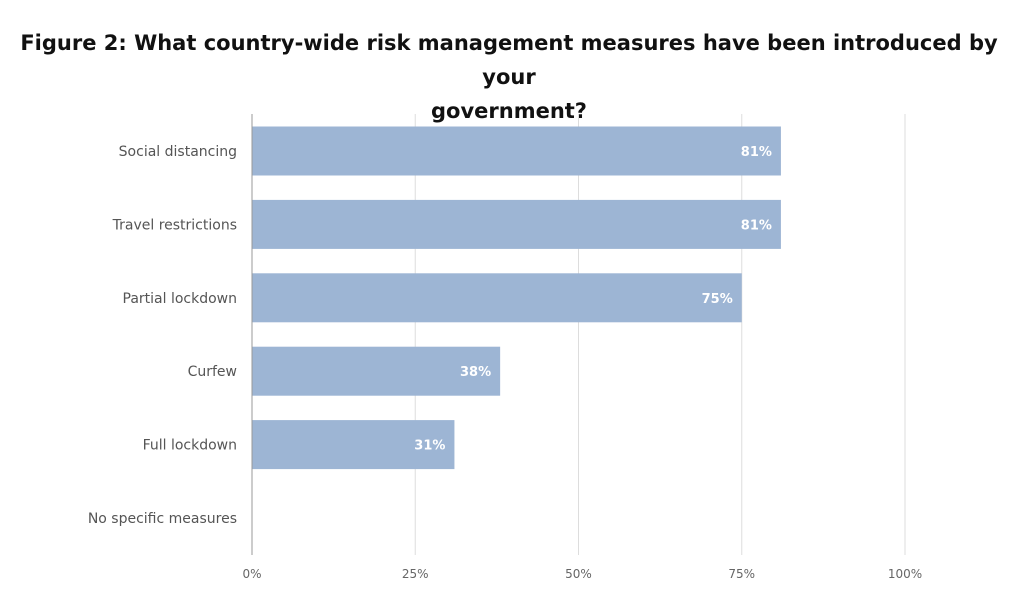 The height and width of the screenshot is (598, 1018). I want to click on category-label: Social distancing, so click(178, 152).